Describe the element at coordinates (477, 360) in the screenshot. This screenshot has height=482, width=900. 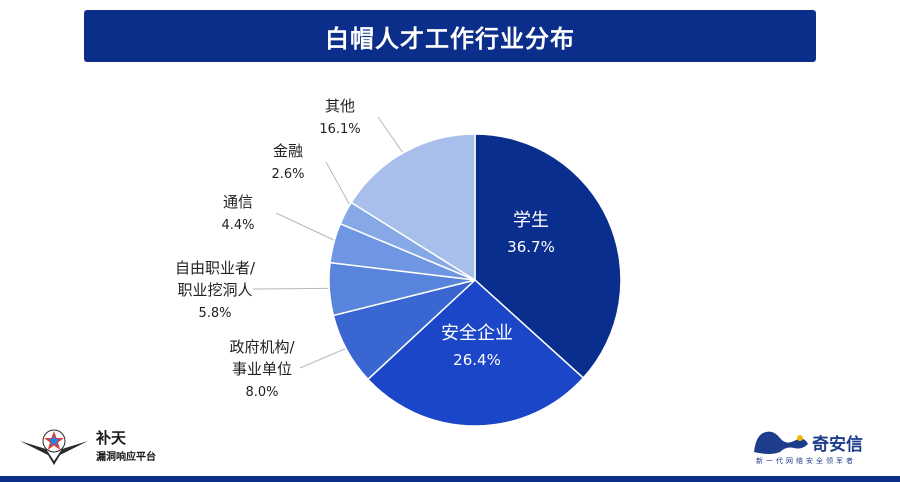
I see `slice-value-1: 26.4%` at that location.